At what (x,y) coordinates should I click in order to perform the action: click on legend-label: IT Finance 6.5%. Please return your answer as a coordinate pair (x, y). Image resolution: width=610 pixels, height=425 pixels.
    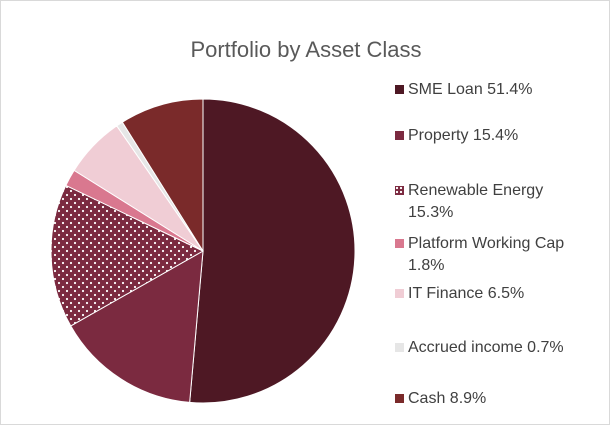
    Looking at the image, I should click on (466, 293).